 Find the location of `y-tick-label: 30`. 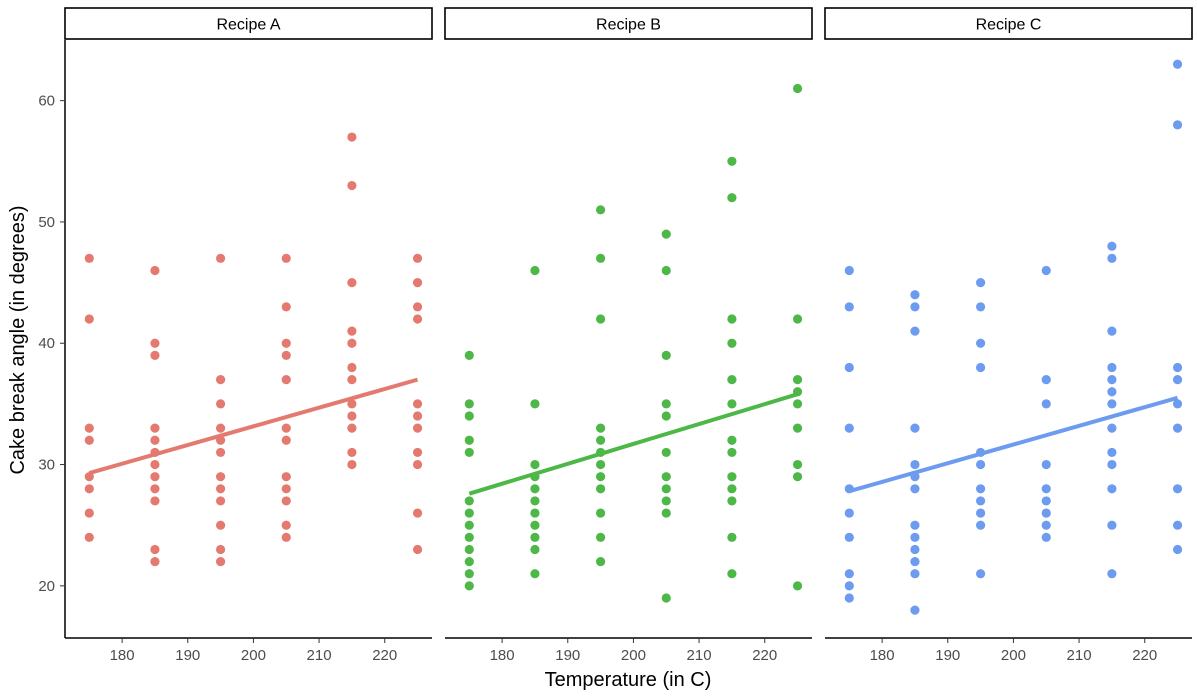

y-tick-label: 30 is located at coordinates (46, 465).